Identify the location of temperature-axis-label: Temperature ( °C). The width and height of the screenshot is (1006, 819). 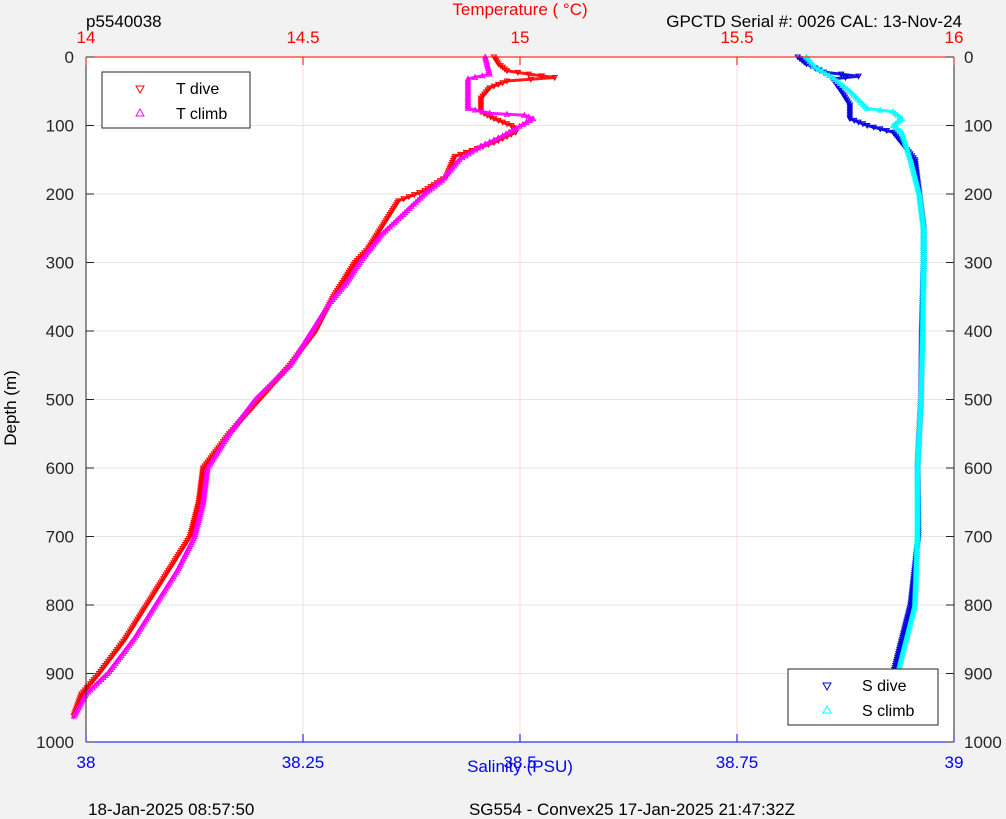
(519, 9).